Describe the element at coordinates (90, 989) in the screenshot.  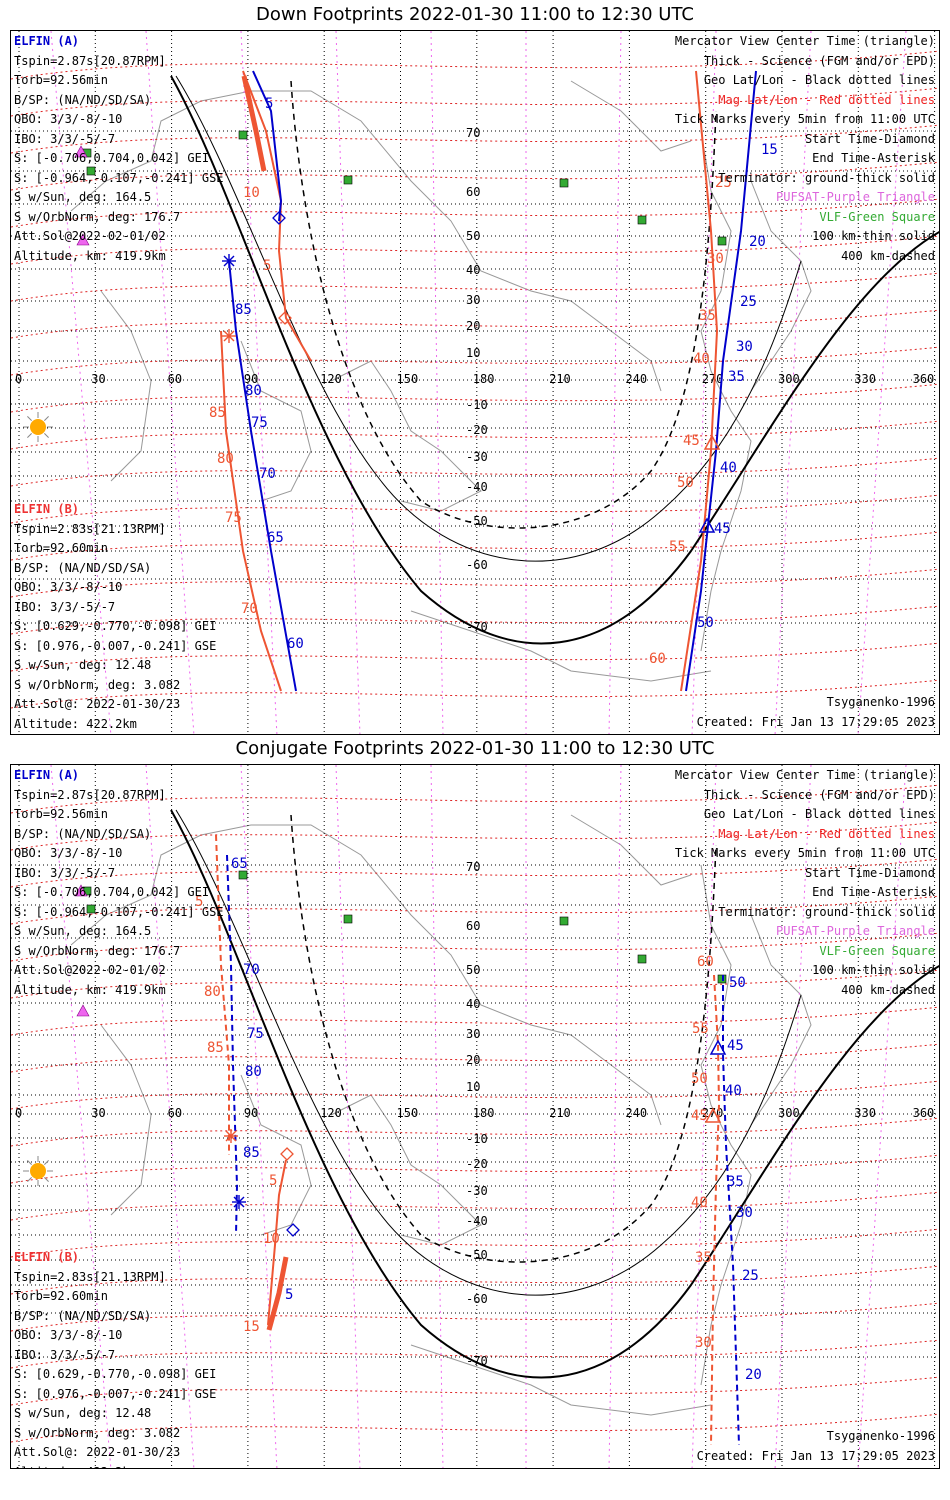
I see `info-line: Altitude, km: 419.9km` at that location.